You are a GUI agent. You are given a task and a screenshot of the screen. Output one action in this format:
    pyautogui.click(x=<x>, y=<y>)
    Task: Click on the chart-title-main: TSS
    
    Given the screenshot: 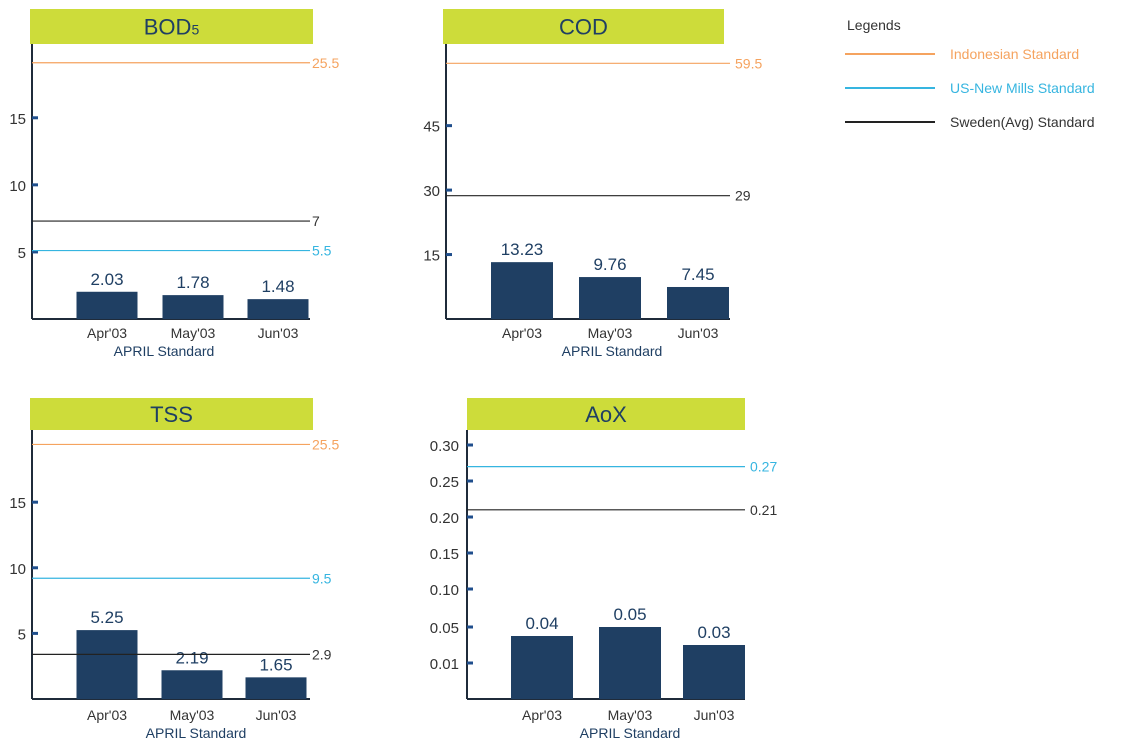 What is the action you would take?
    pyautogui.click(x=171, y=414)
    